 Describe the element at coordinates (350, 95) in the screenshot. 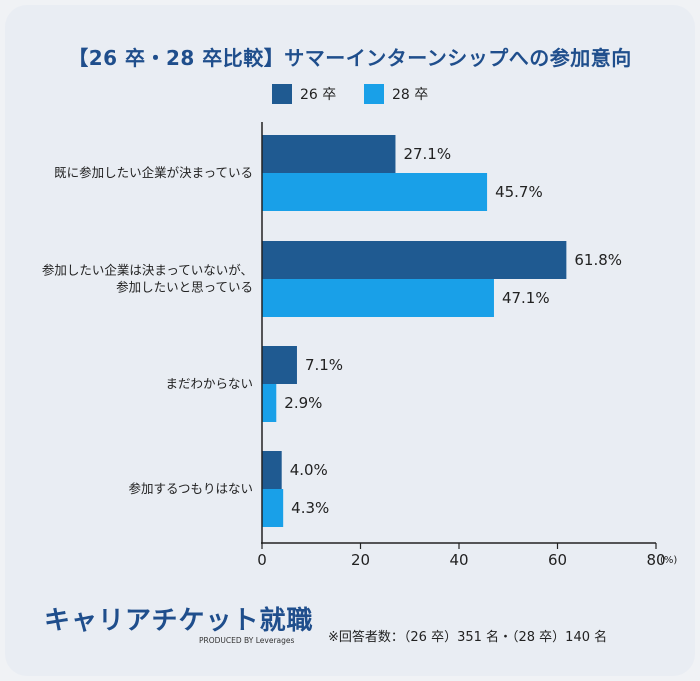

I see `legend: 26 卒 28 卒` at that location.